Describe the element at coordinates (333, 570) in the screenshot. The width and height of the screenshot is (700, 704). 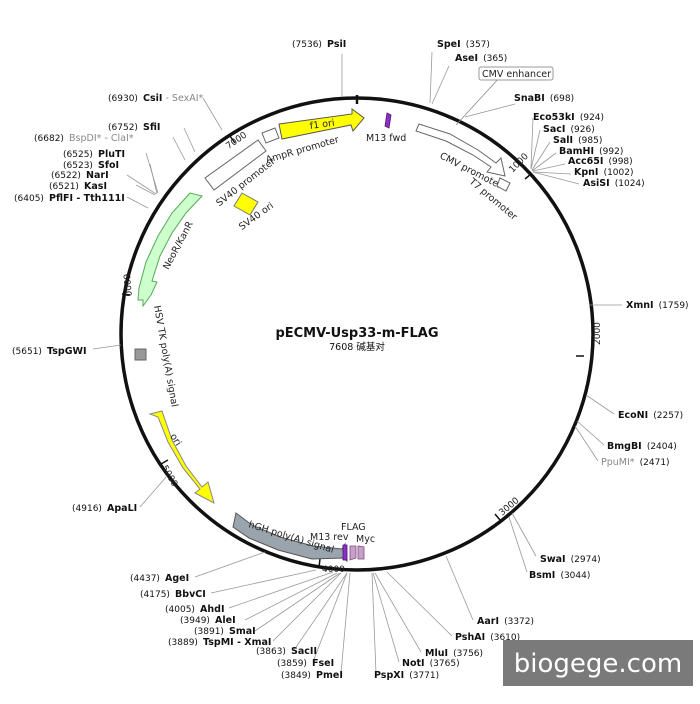
I see `tick-label-4000: 4000` at that location.